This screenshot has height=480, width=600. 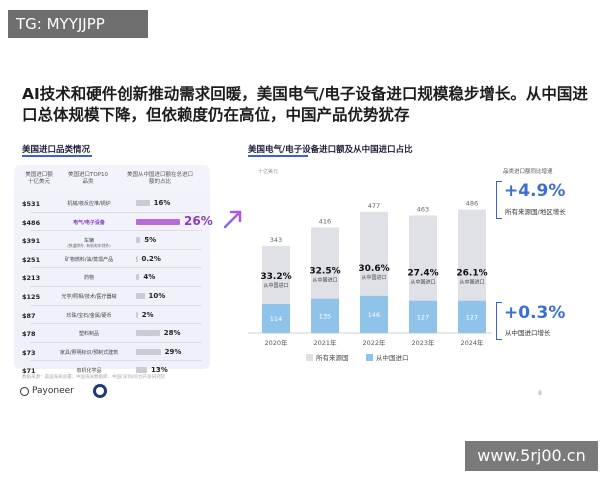 What do you see at coordinates (147, 314) in the screenshot?
I see `row-share-pct: 2%` at bounding box center [147, 314].